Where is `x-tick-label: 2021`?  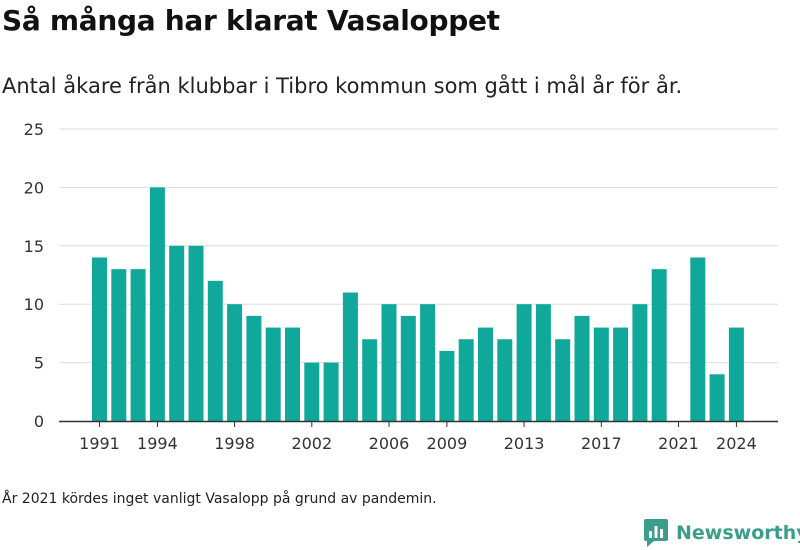 x-tick-label: 2021 is located at coordinates (678, 443).